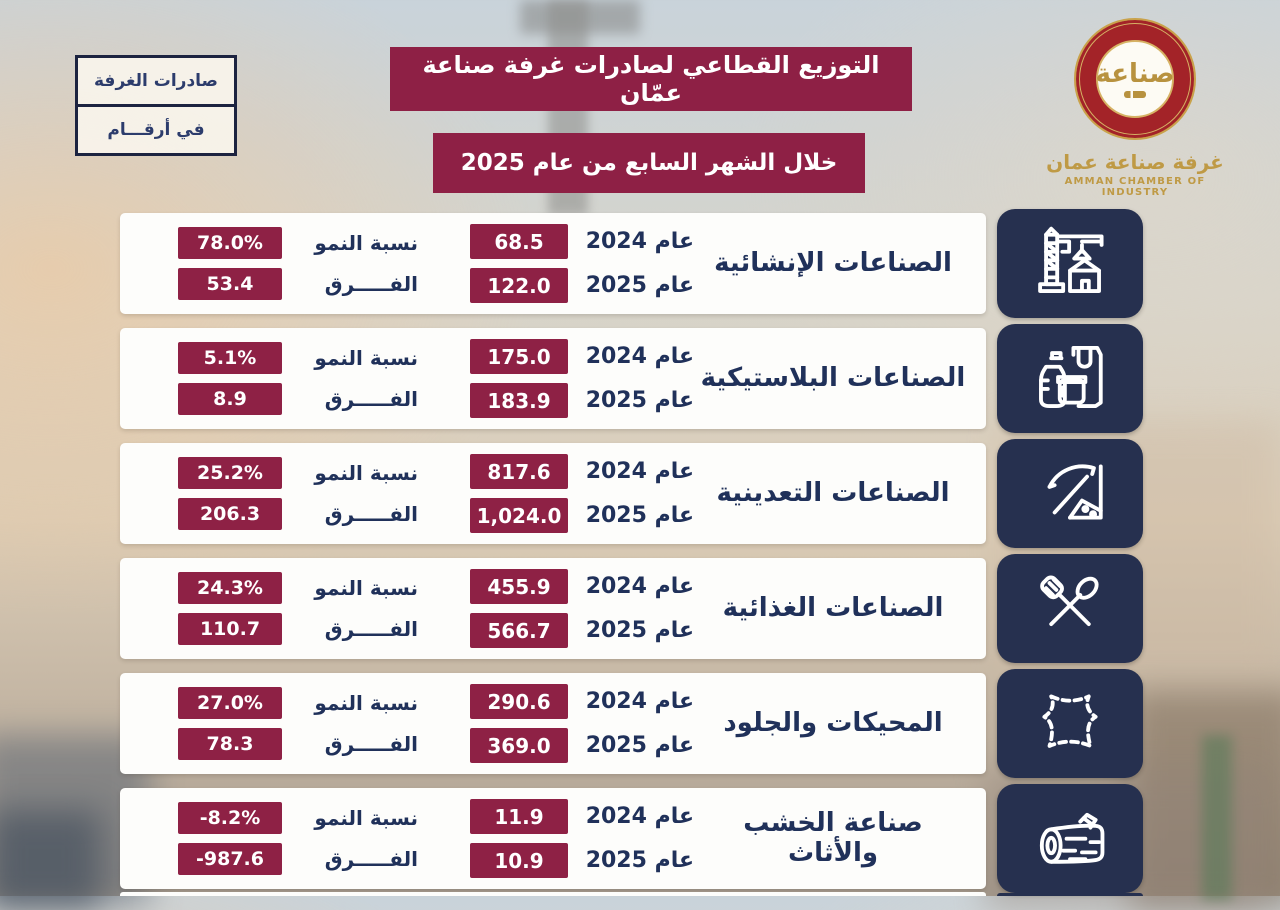  I want to click on logo-inner-circle: صناعة, so click(1135, 79).